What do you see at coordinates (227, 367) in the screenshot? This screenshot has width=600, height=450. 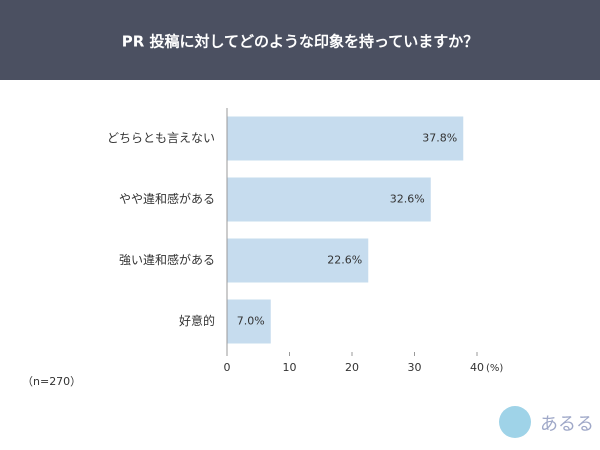 I see `x-tick-label: 0` at bounding box center [227, 367].